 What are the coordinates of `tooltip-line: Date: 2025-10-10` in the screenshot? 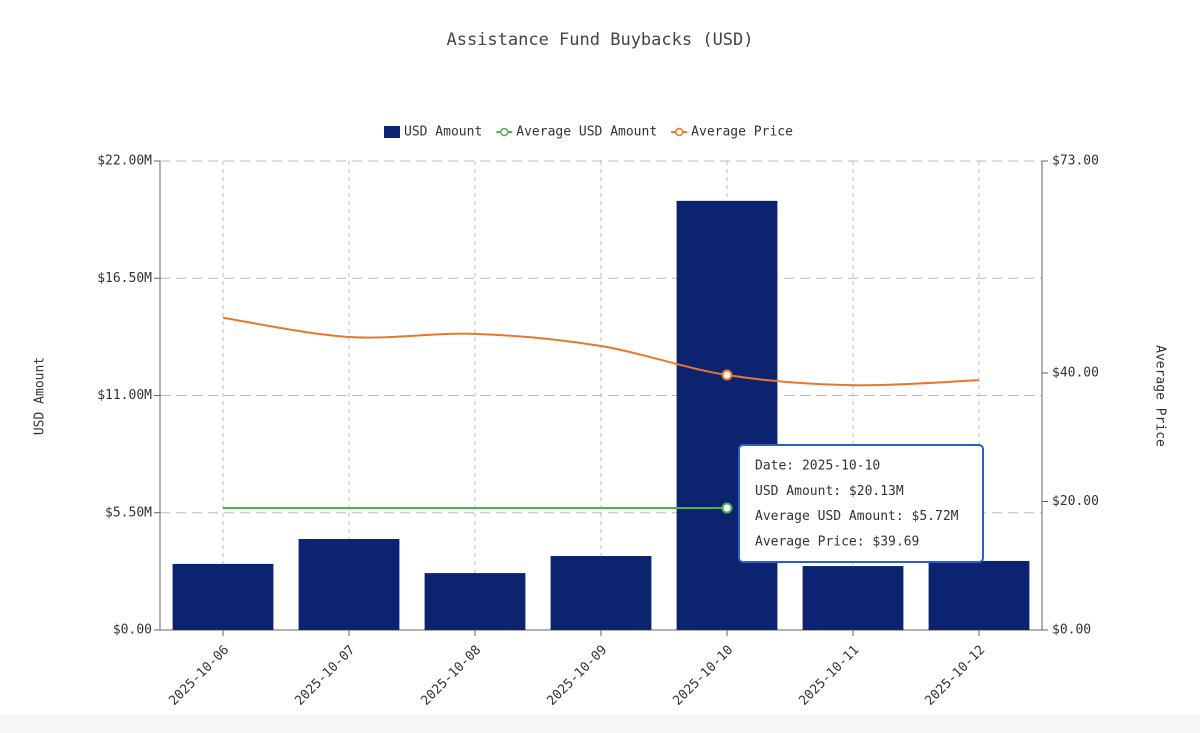 It's located at (817, 466).